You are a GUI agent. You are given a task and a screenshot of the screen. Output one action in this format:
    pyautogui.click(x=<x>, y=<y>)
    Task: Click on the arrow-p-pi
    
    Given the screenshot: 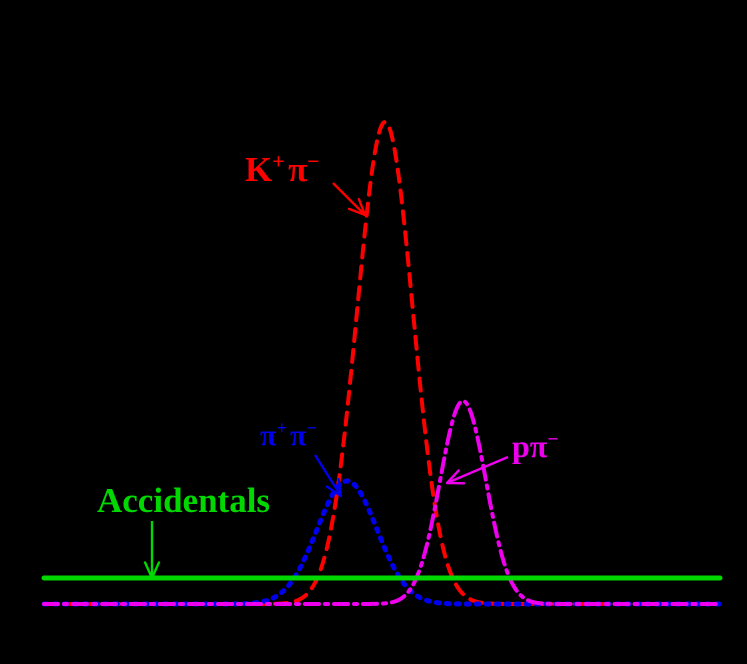 What is the action you would take?
    pyautogui.click(x=477, y=470)
    